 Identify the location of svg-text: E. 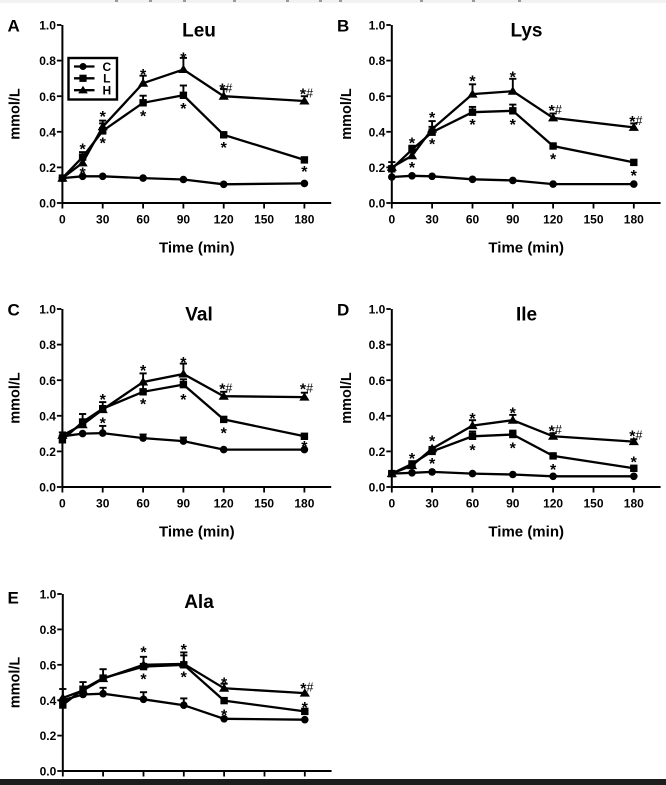
(13, 598).